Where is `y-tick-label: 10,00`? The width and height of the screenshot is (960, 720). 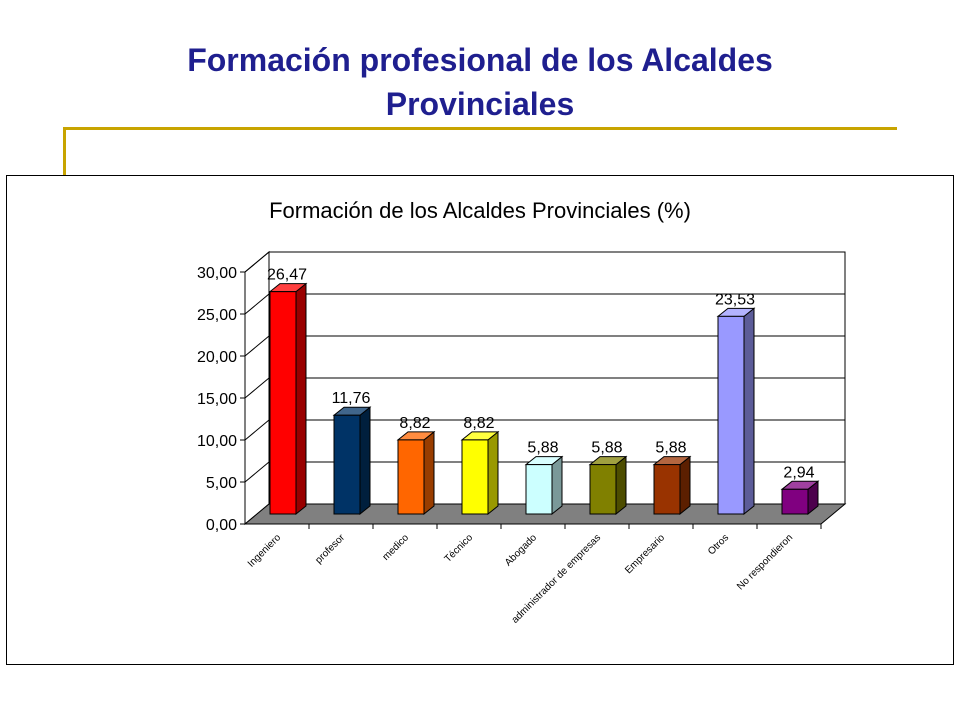
y-tick-label: 10,00 is located at coordinates (217, 441).